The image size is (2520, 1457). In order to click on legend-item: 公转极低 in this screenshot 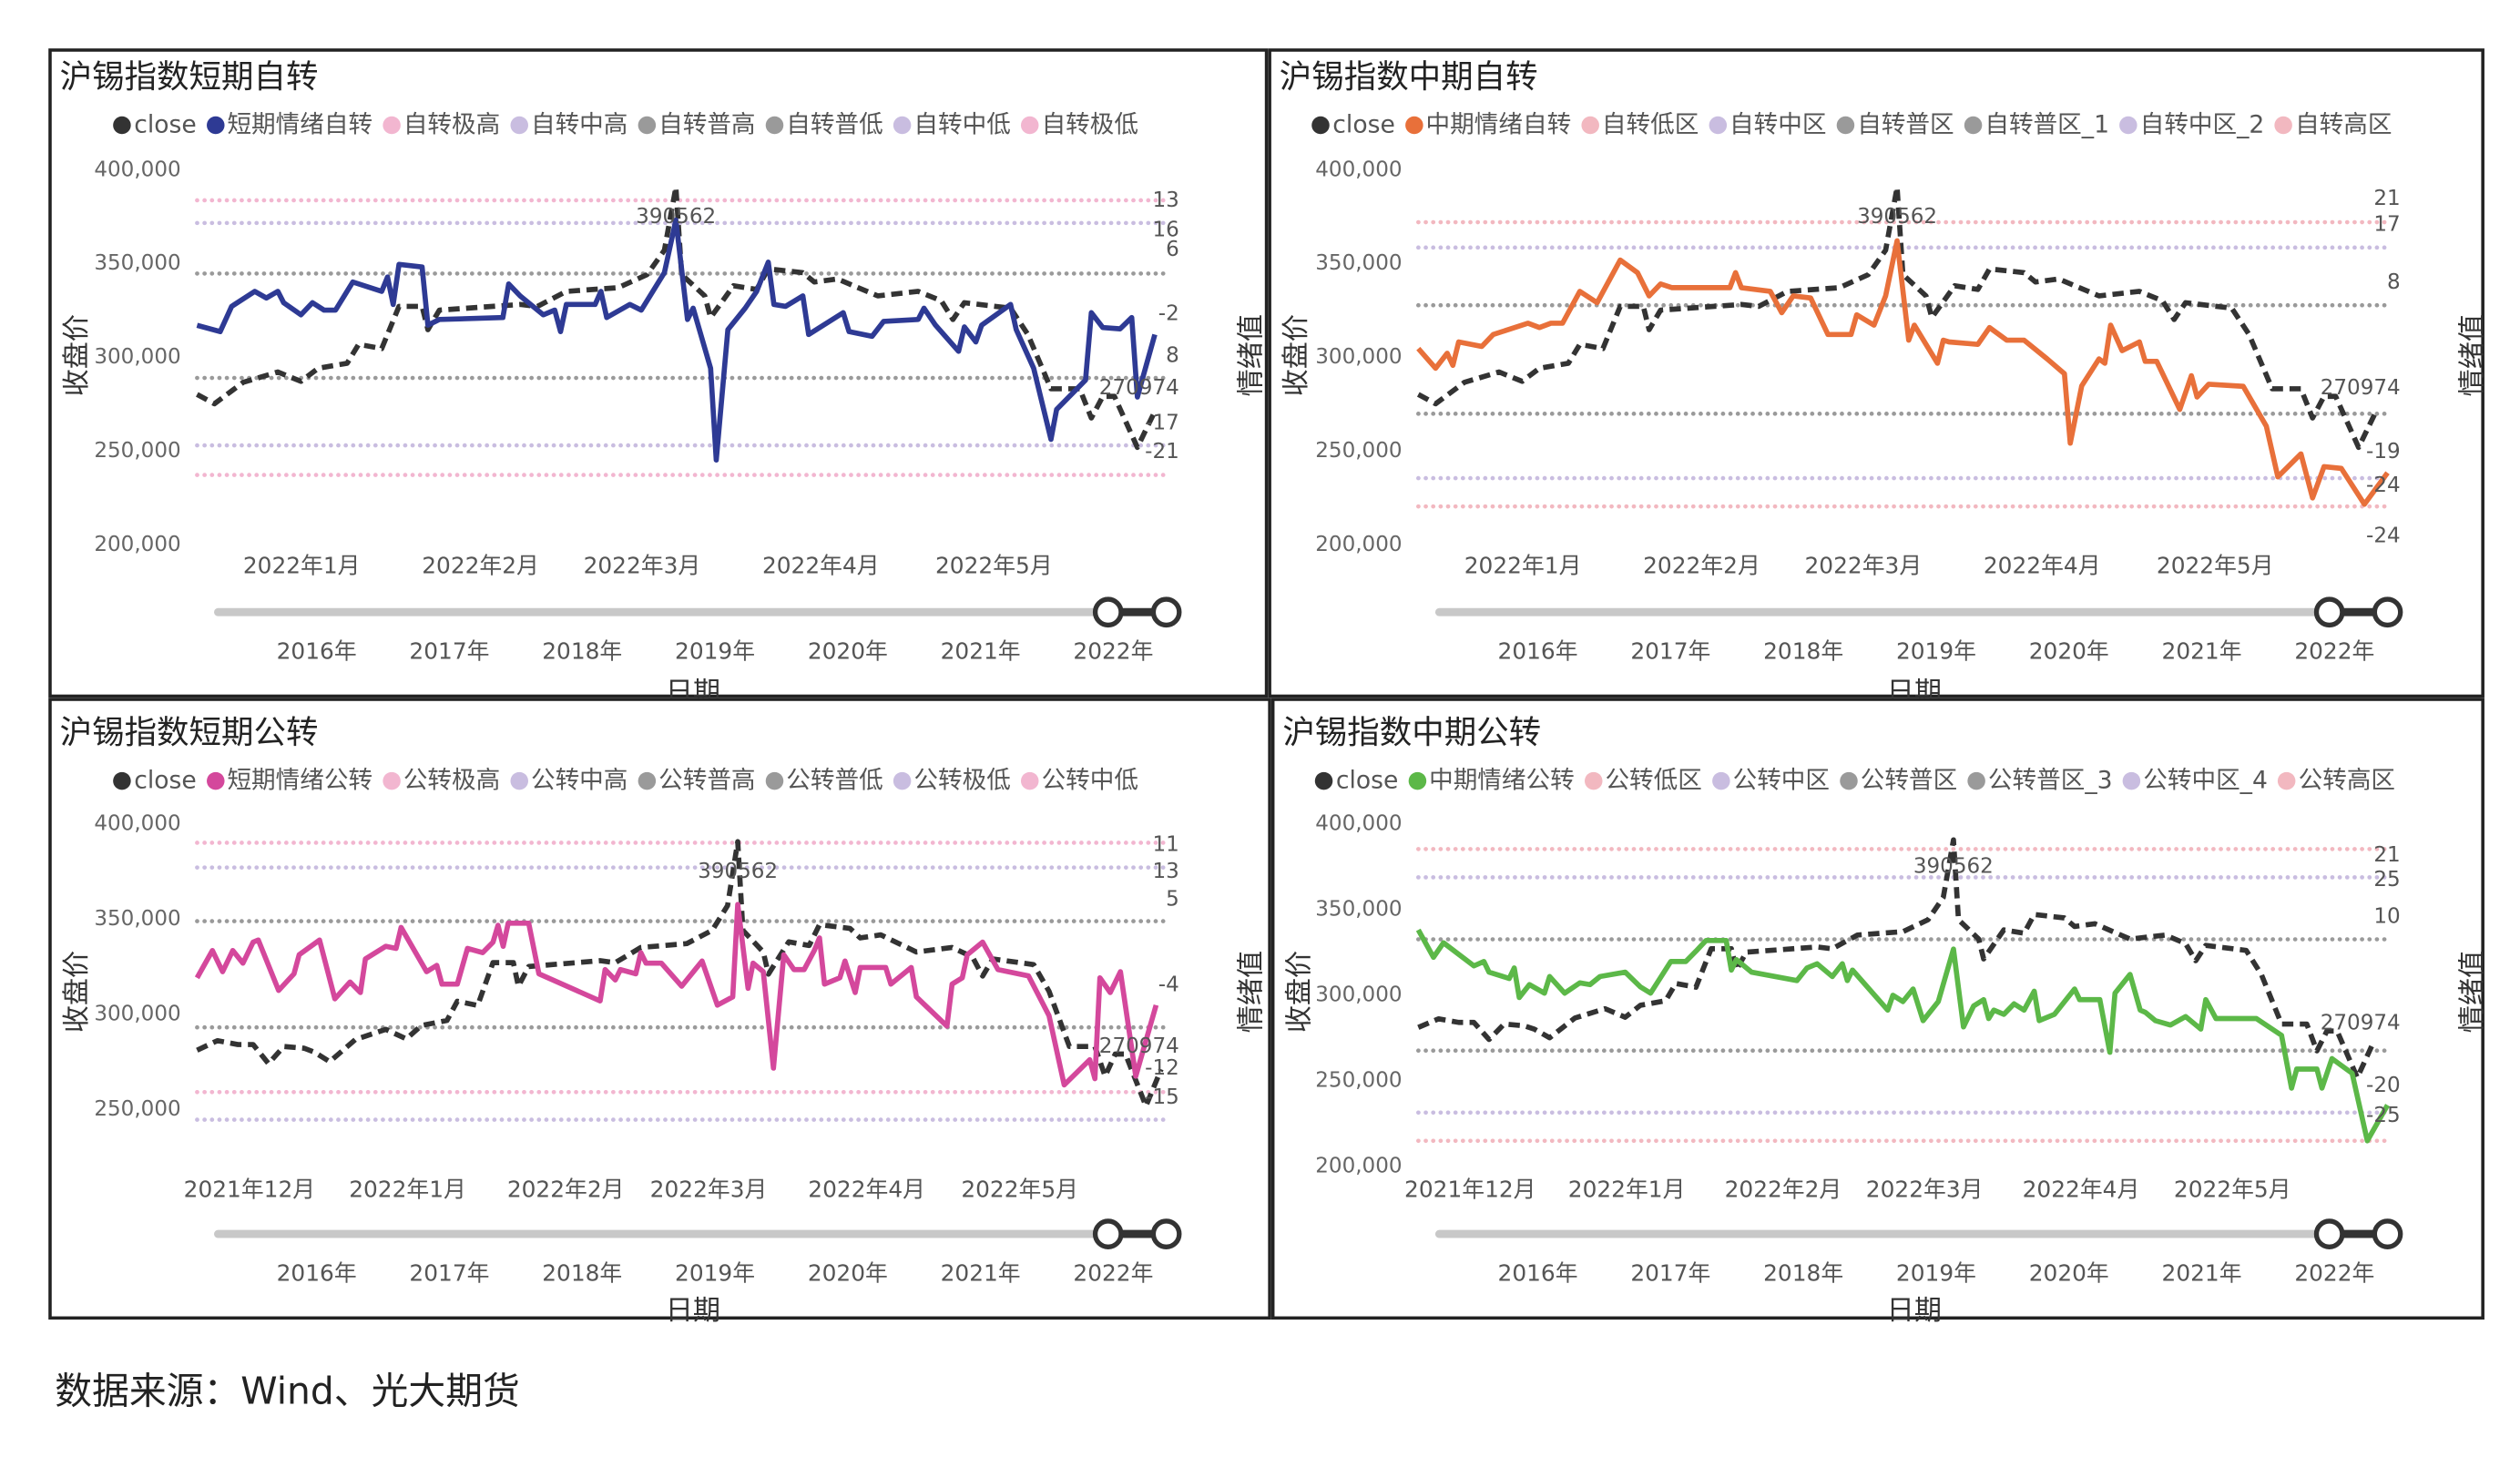, I will do `click(952, 781)`.